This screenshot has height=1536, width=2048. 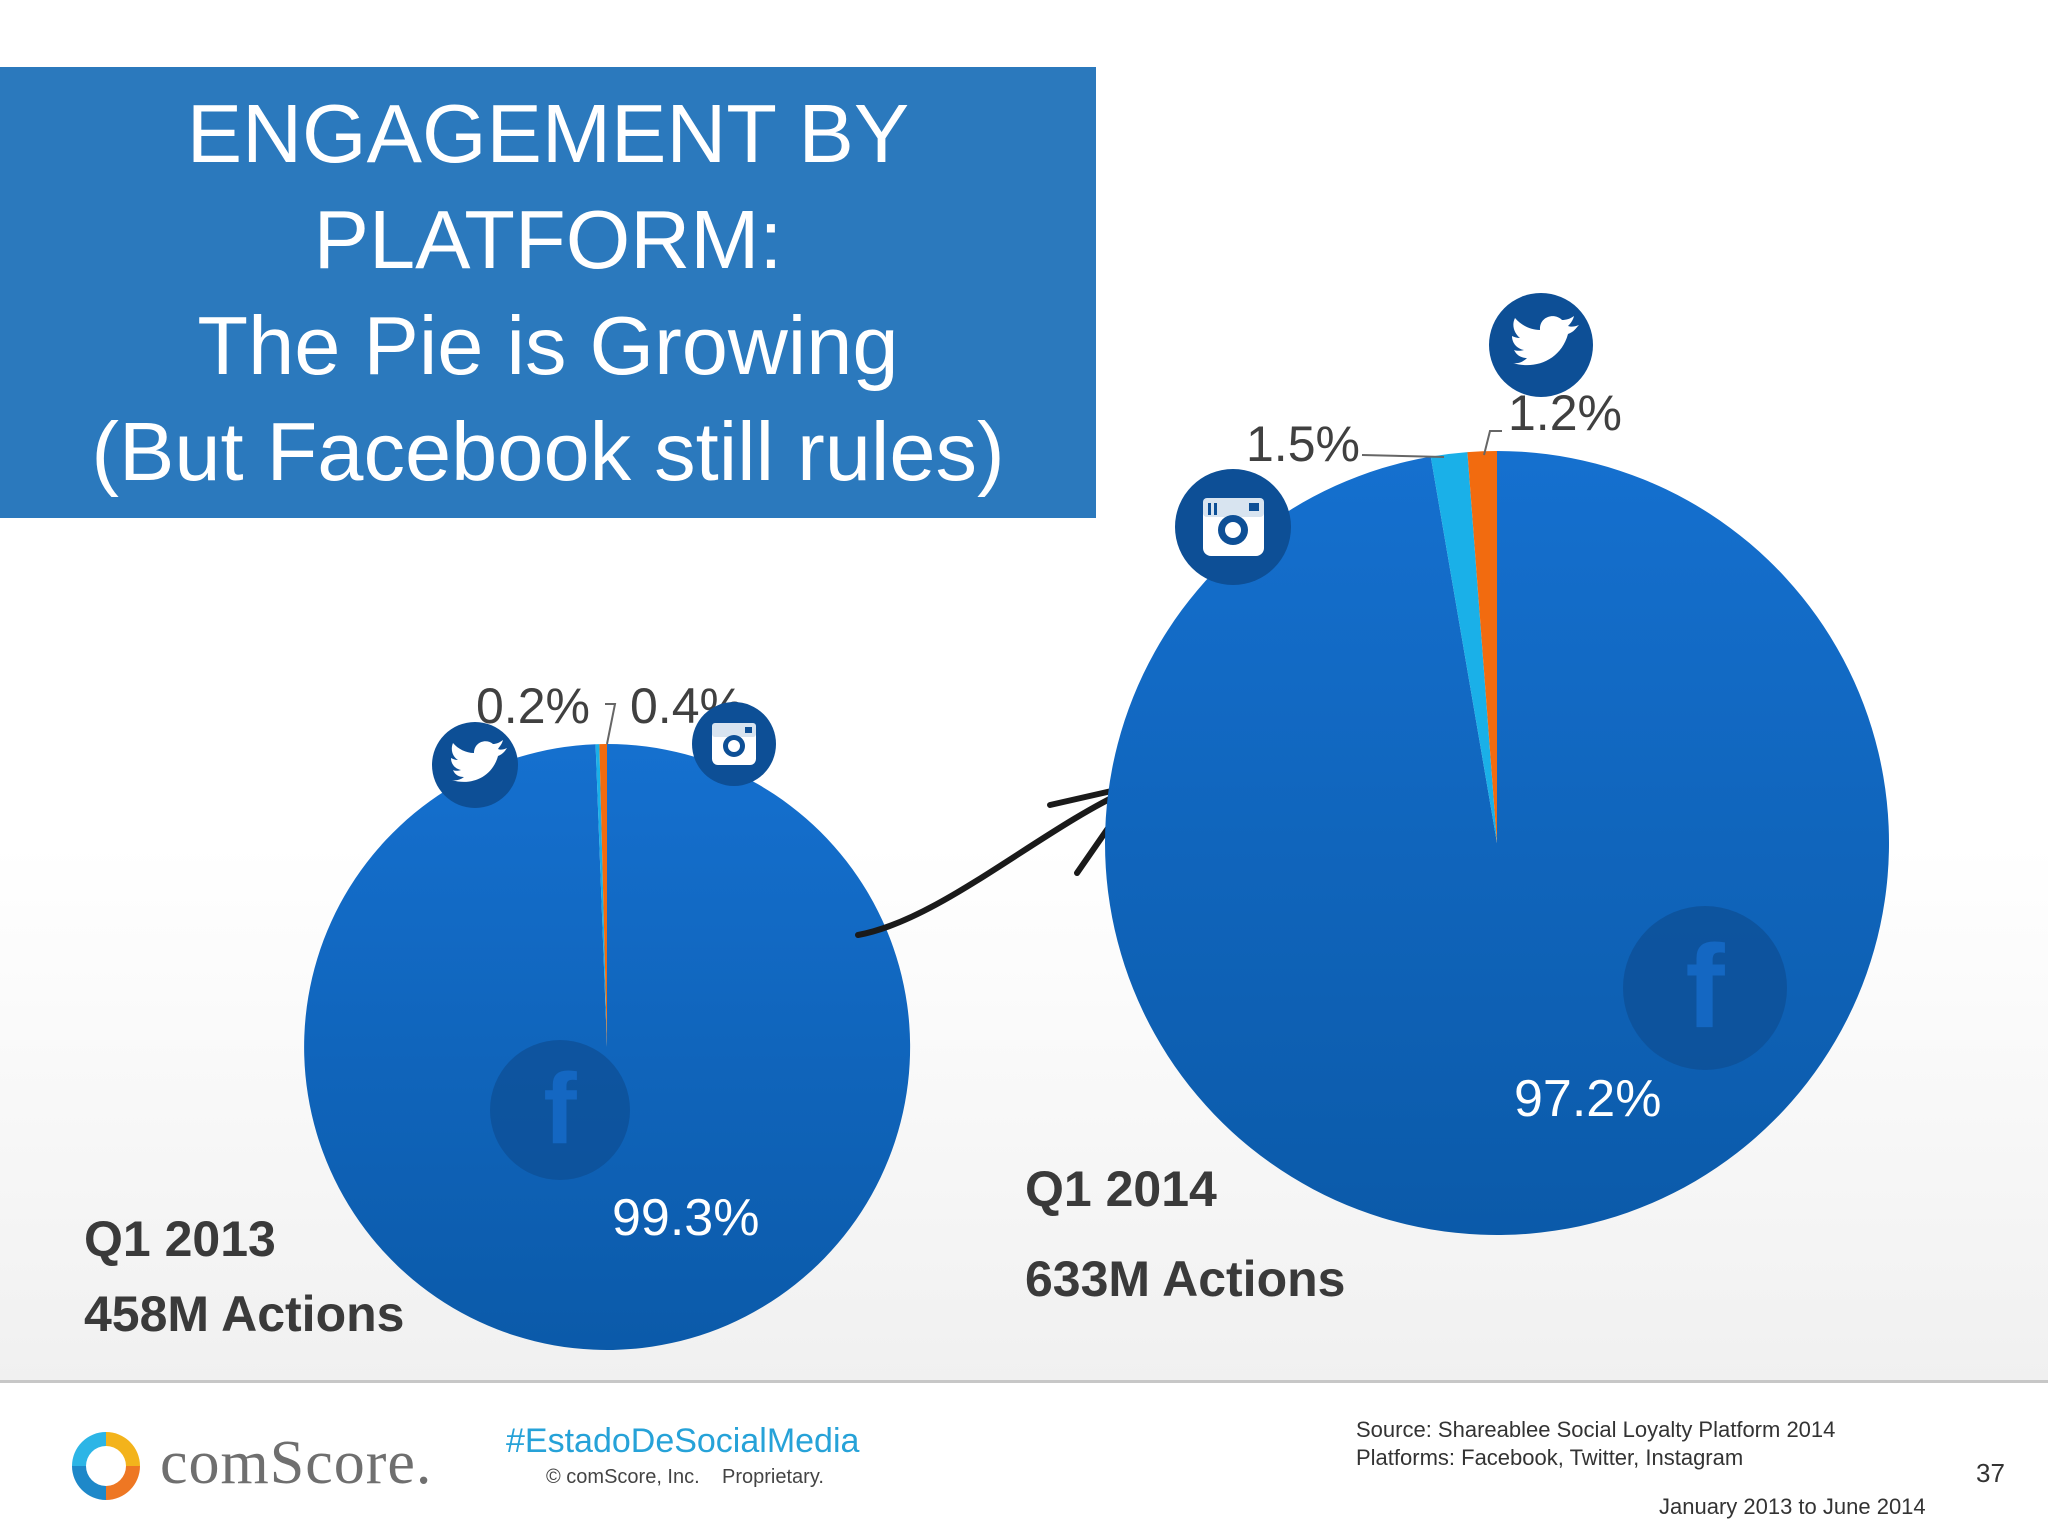 I want to click on pie-2013-slice-facebook, so click(x=607, y=1047).